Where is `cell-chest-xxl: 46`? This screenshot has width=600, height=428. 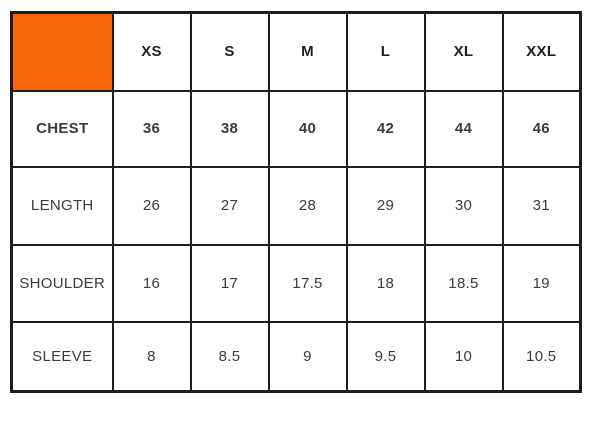 cell-chest-xxl: 46 is located at coordinates (541, 128).